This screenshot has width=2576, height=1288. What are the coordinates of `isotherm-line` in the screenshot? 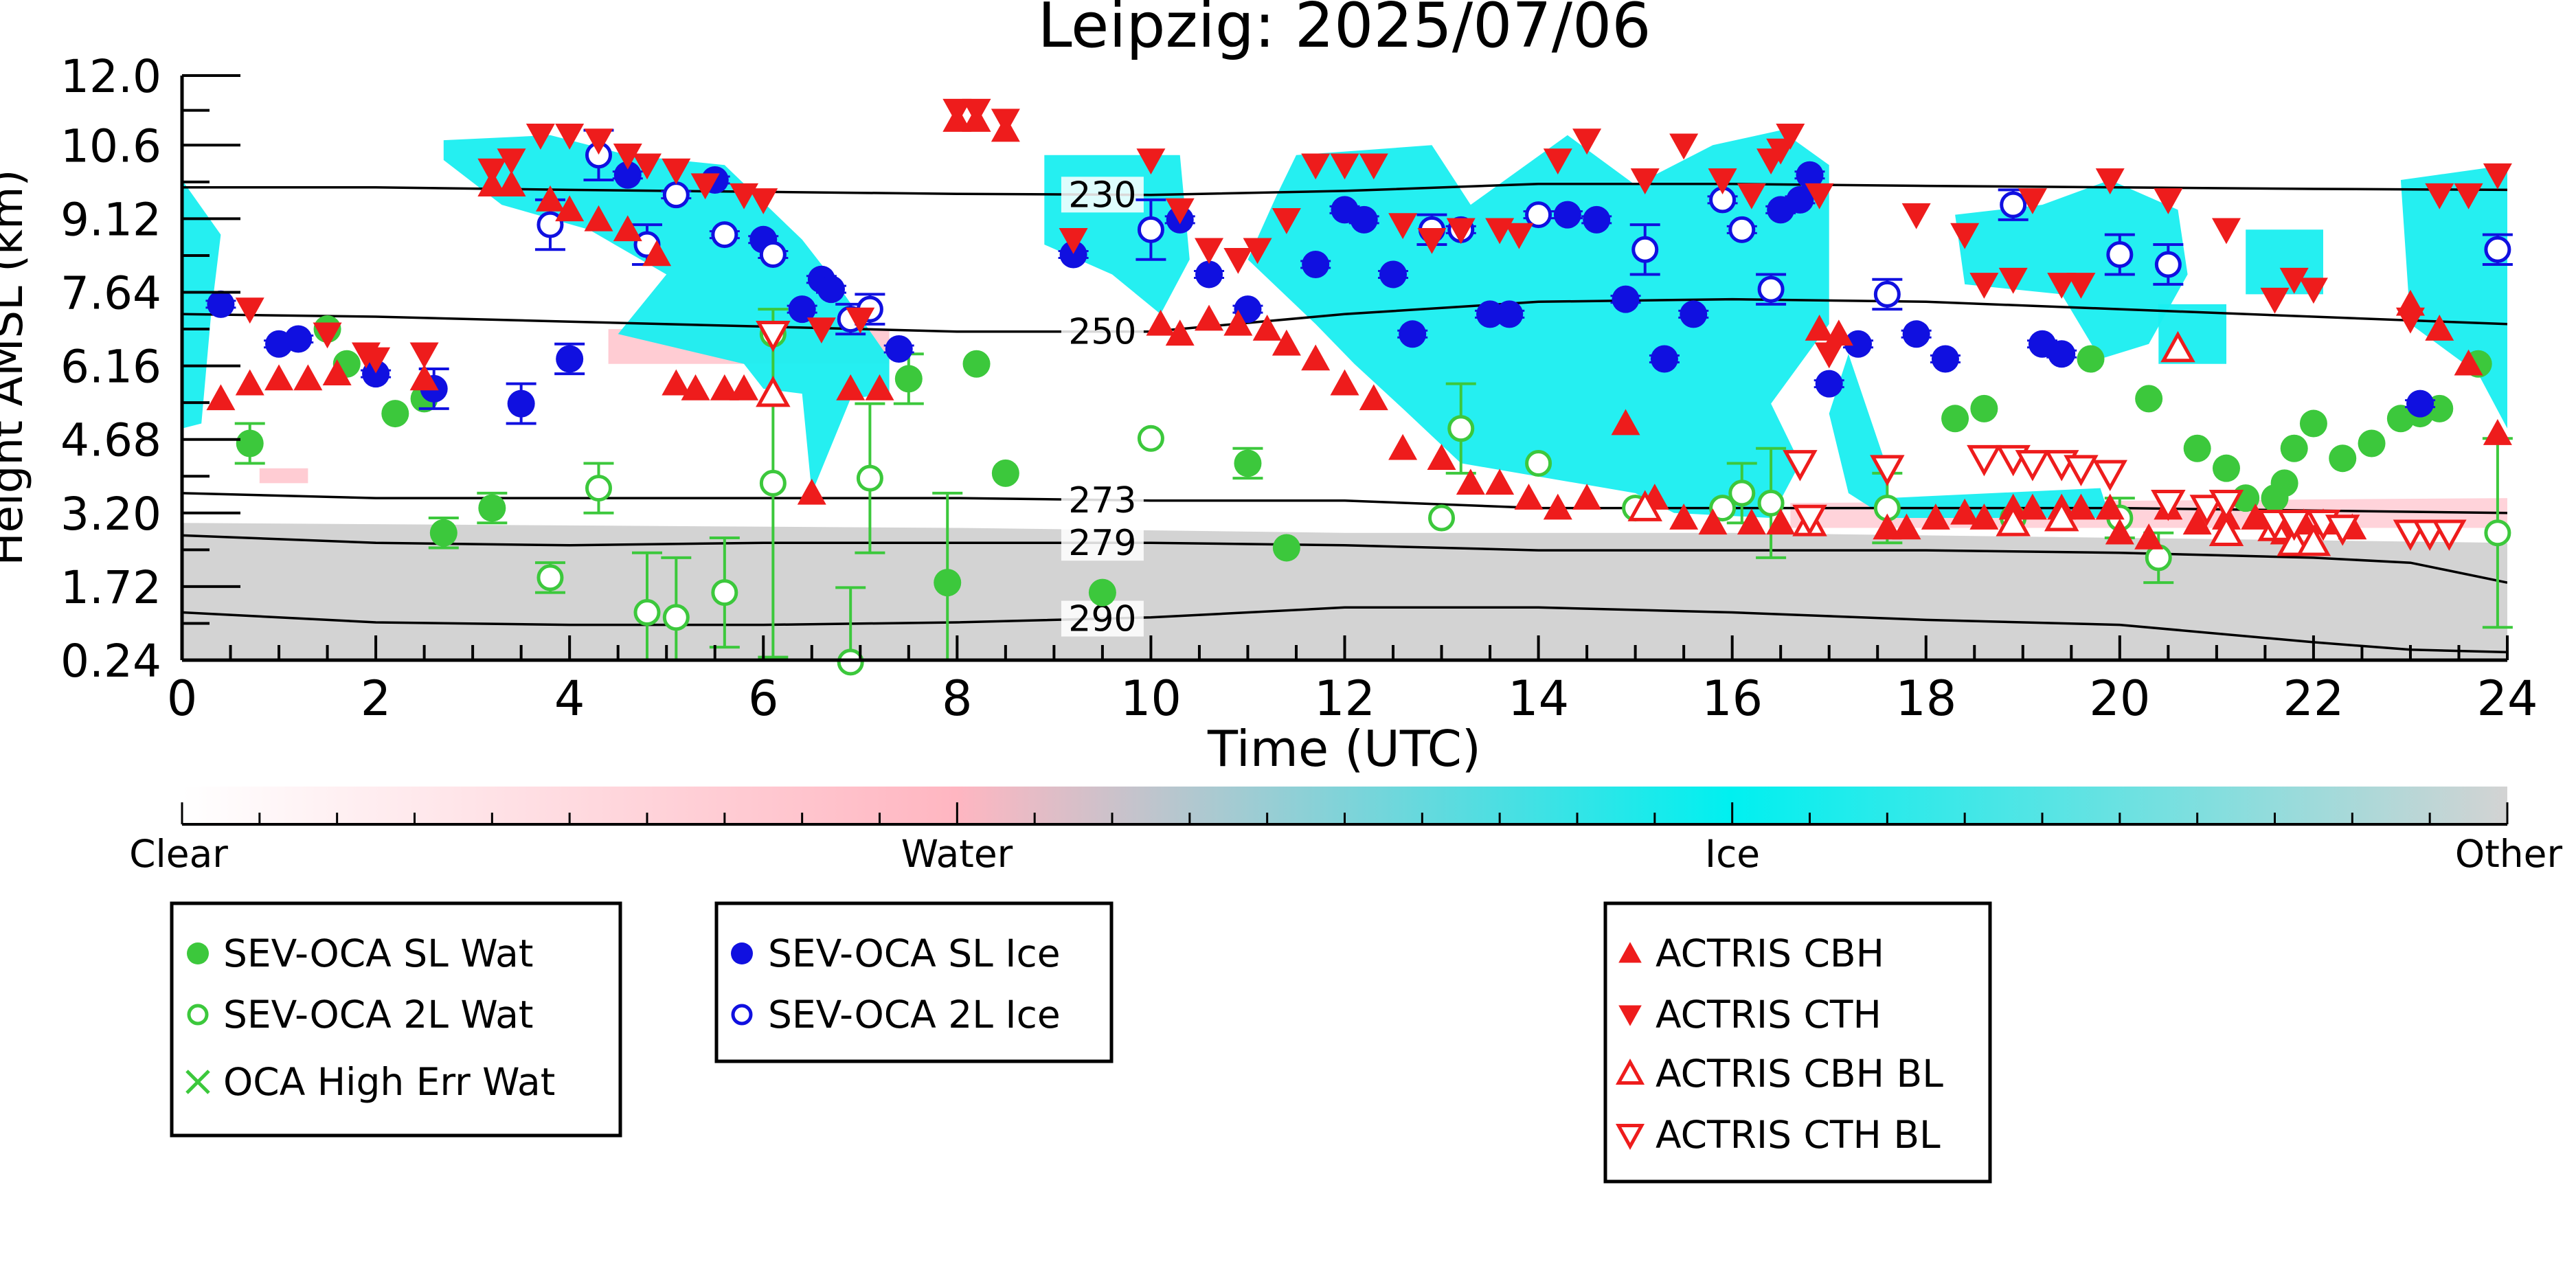 It's located at (1344, 630).